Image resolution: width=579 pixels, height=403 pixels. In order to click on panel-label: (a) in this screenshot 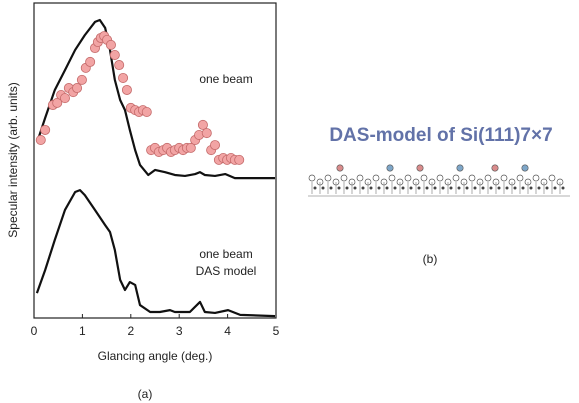, I will do `click(145, 394)`.